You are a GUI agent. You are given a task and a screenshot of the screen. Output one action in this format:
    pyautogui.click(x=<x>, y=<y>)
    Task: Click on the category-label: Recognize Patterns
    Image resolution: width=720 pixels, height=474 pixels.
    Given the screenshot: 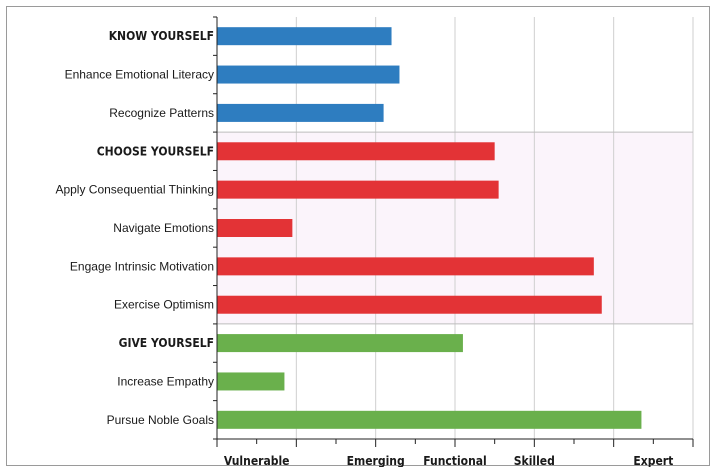 What is the action you would take?
    pyautogui.click(x=161, y=113)
    